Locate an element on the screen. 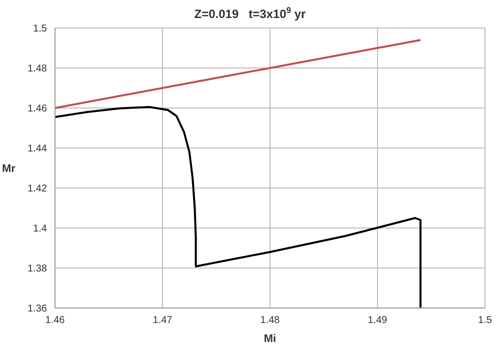  chart-title: Z=0.019 t=3x10$^{9}$ yr is located at coordinates (250, 13).